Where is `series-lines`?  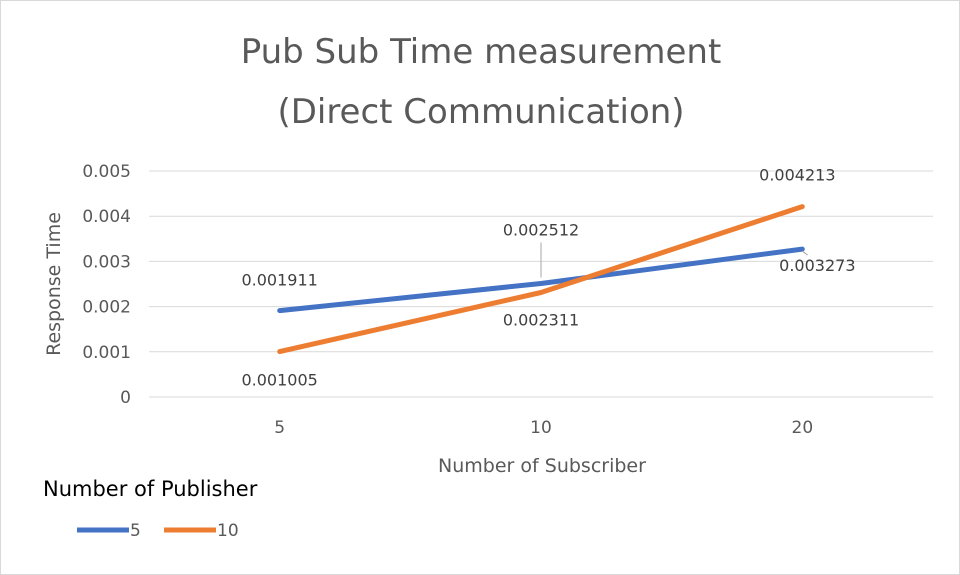
series-lines is located at coordinates (541, 279).